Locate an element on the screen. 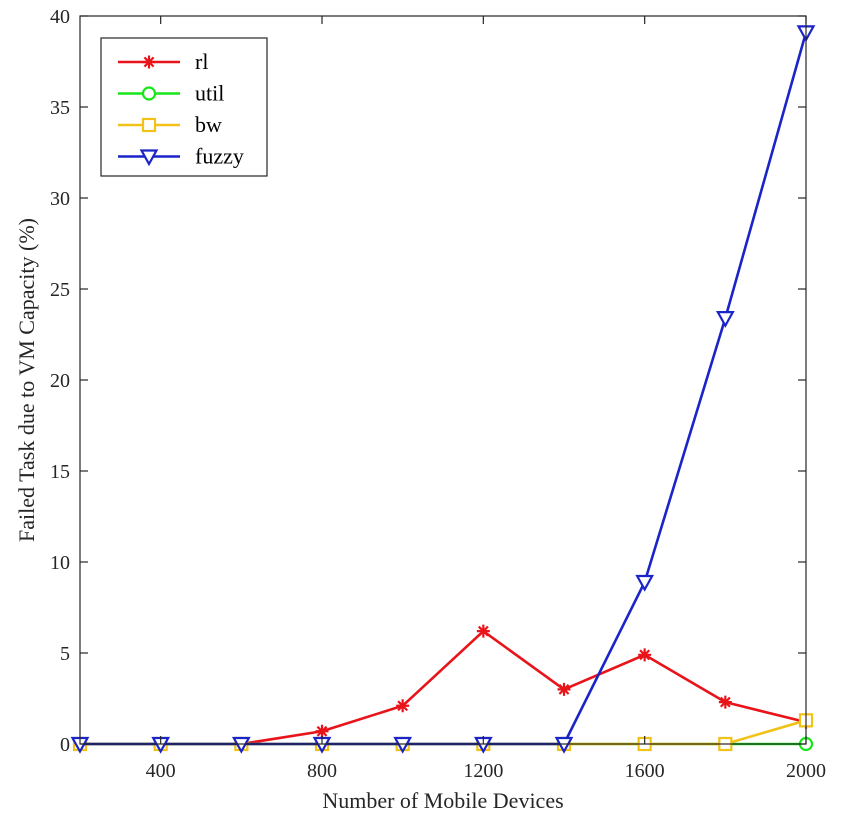 The height and width of the screenshot is (819, 850). x-tick-label: 1200 is located at coordinates (483, 771).